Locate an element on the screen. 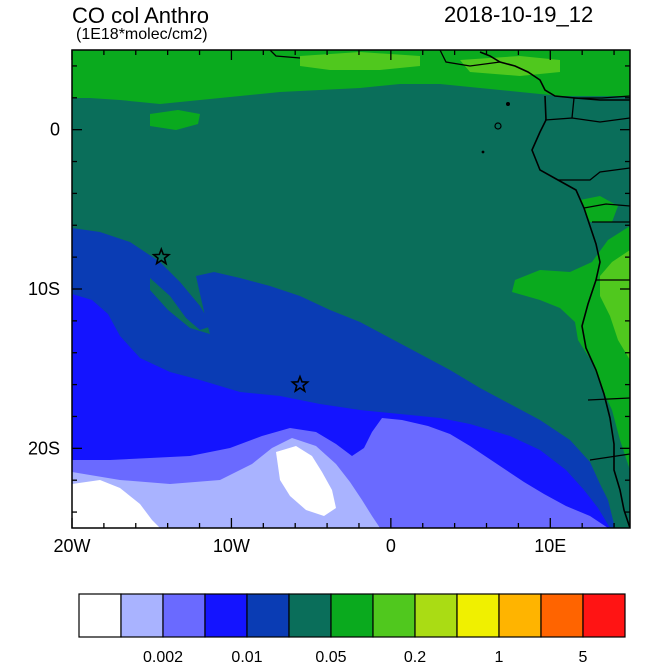 The width and height of the screenshot is (650, 667). colorbar-label: 0.2 is located at coordinates (415, 657).